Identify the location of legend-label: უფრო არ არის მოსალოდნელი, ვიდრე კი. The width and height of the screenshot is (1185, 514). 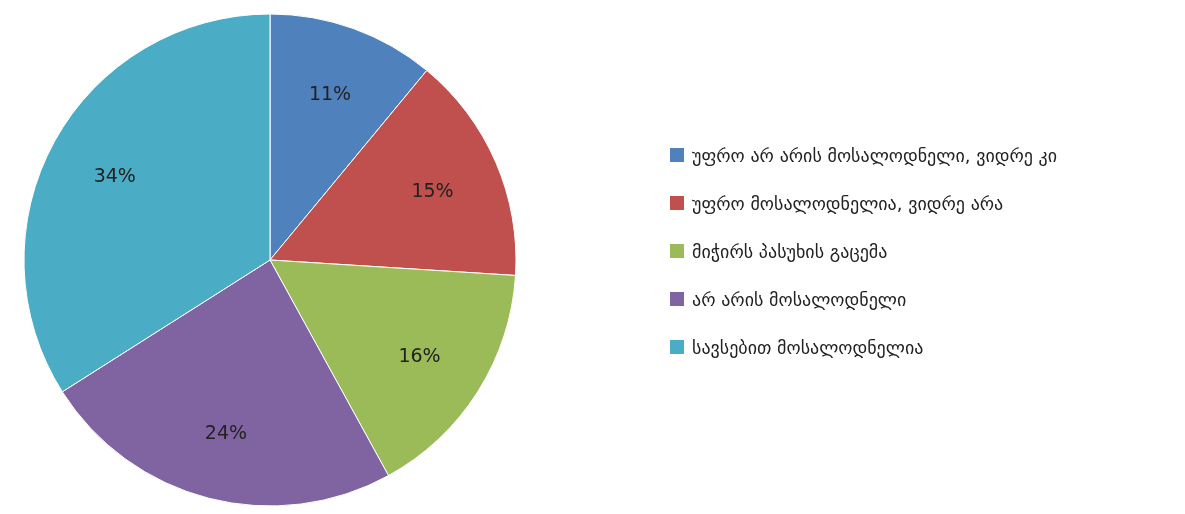
(875, 155).